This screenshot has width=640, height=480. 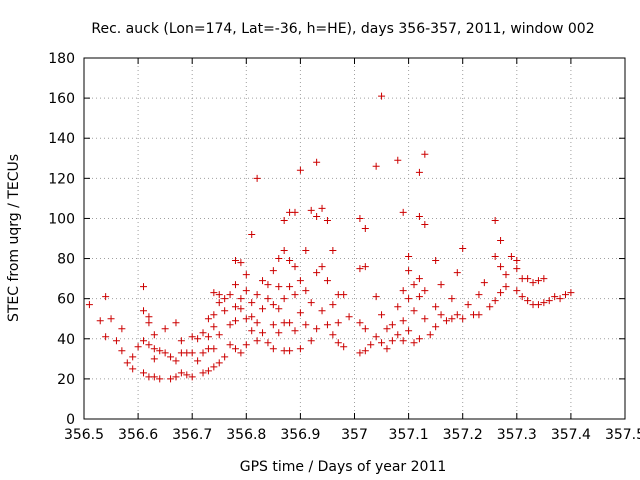 I want to click on x-tick-label: 356.7, so click(x=192, y=435).